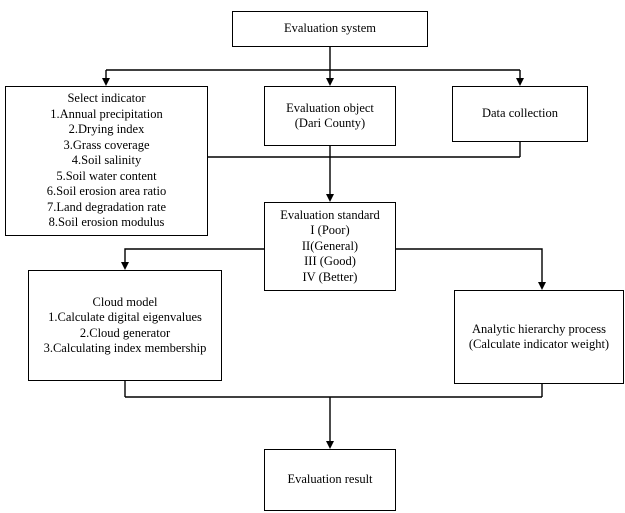 The image size is (625, 513). I want to click on ahp-sub: (Calculate indicator weight), so click(539, 344).